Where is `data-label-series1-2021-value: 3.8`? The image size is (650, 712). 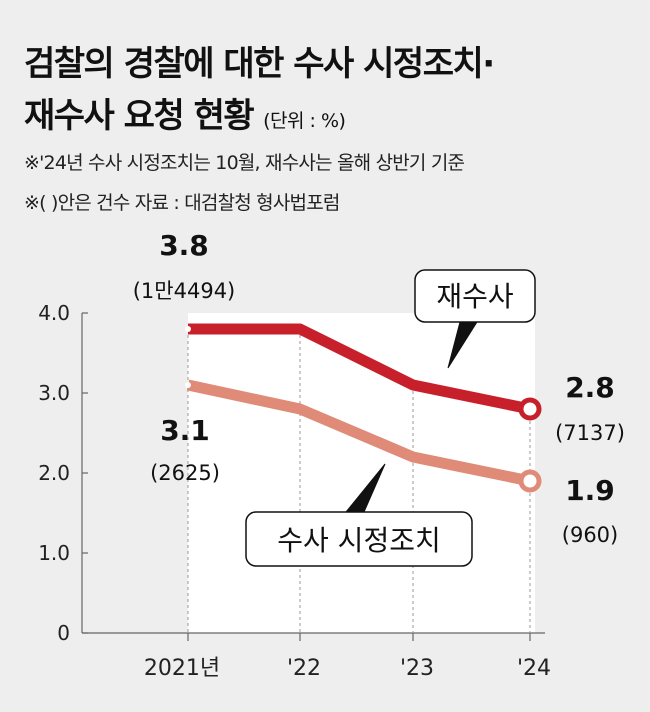
data-label-series1-2021-value: 3.8 is located at coordinates (184, 245).